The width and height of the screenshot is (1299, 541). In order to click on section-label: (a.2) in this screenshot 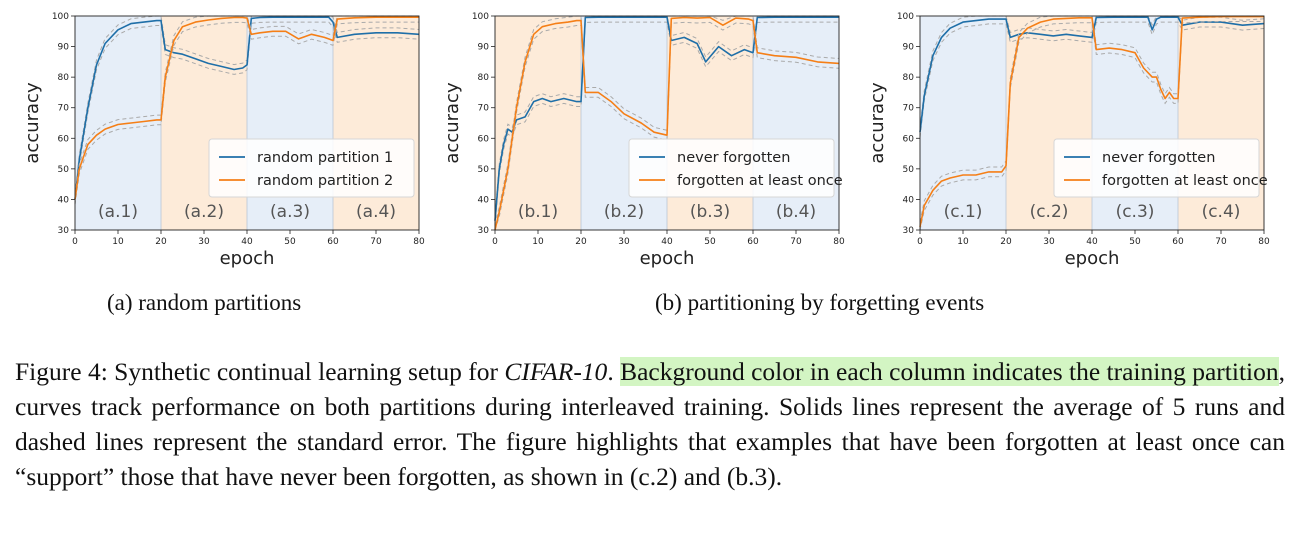, I will do `click(204, 212)`.